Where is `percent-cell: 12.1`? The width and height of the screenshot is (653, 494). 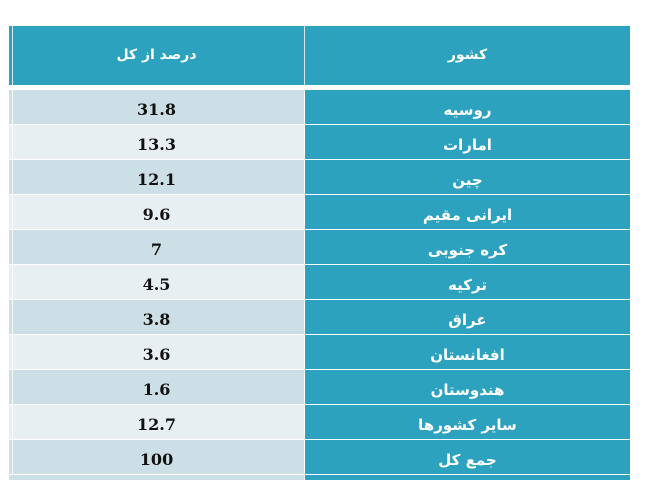
percent-cell: 12.1 is located at coordinates (156, 177).